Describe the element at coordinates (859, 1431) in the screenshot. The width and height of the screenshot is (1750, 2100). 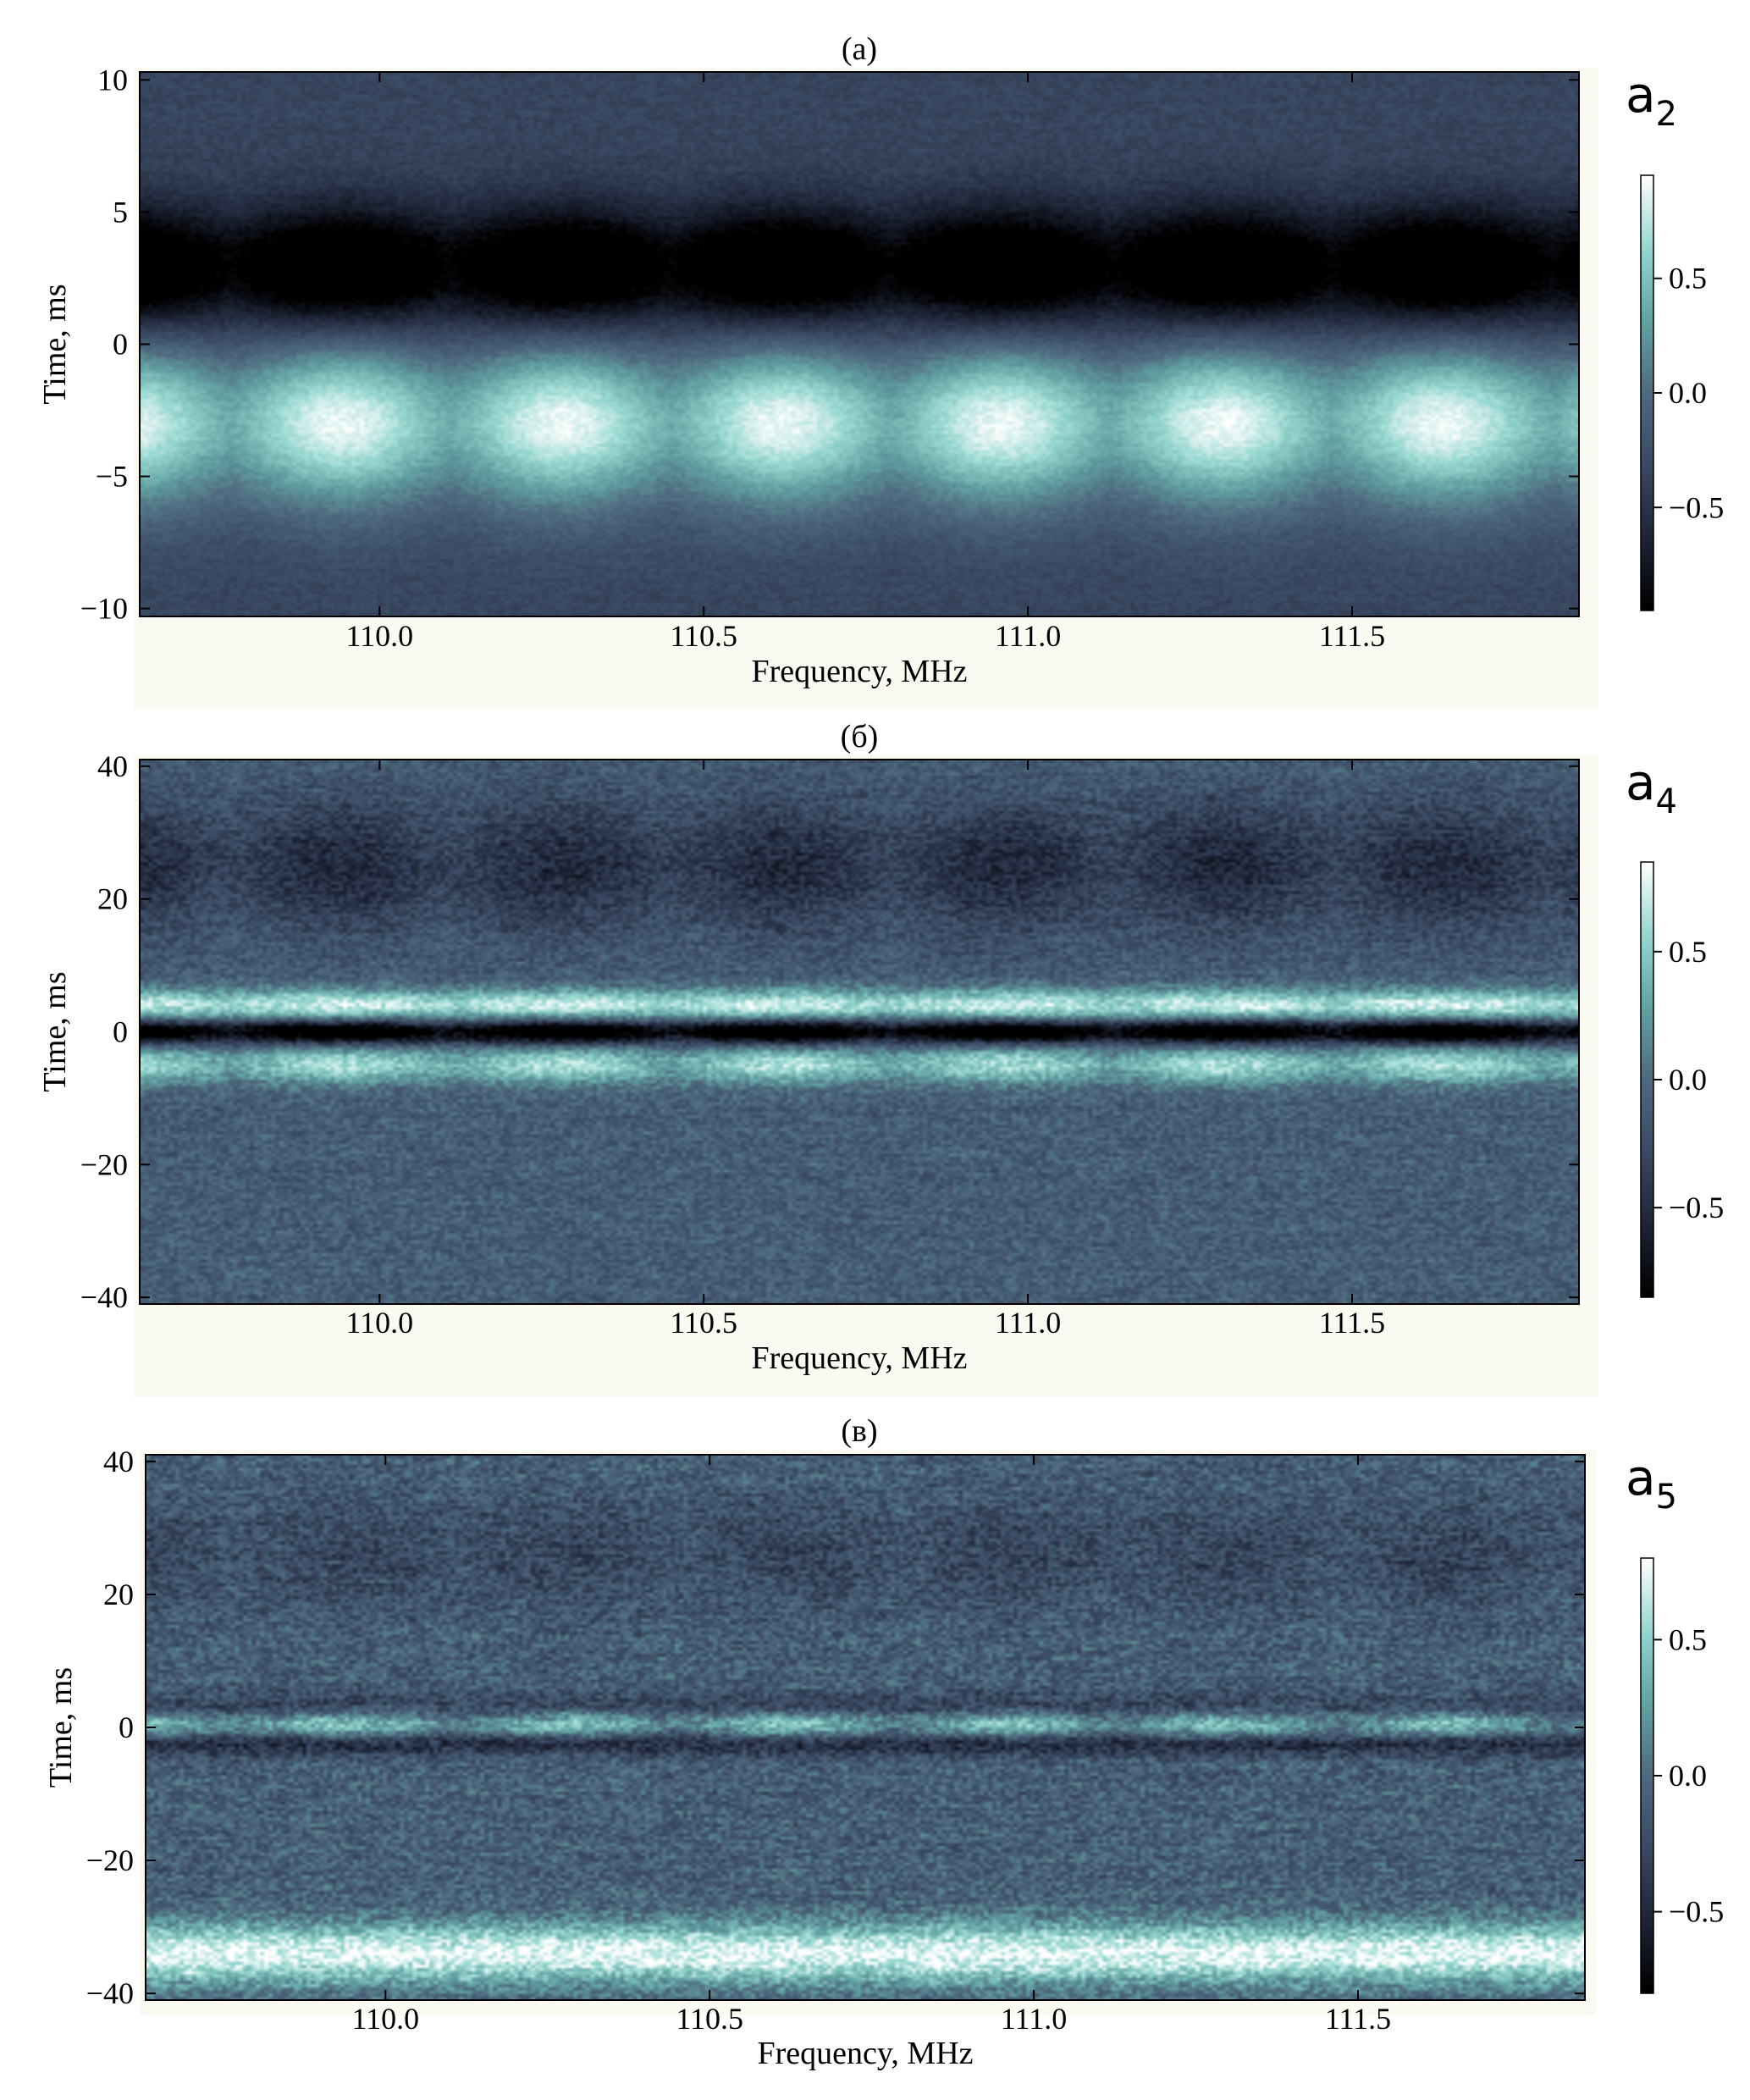
I see `panel-label: (в)` at that location.